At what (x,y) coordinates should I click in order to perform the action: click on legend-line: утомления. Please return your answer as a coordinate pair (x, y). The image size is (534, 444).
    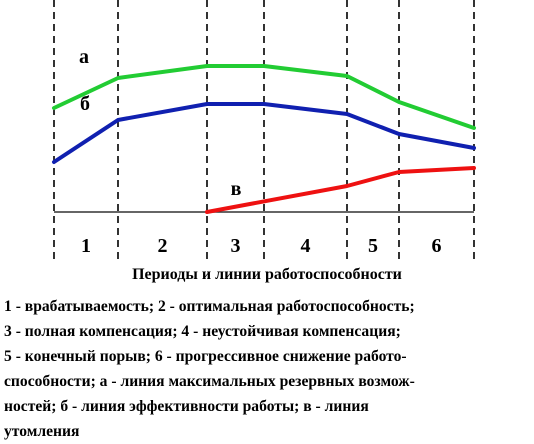
    Looking at the image, I should click on (42, 431).